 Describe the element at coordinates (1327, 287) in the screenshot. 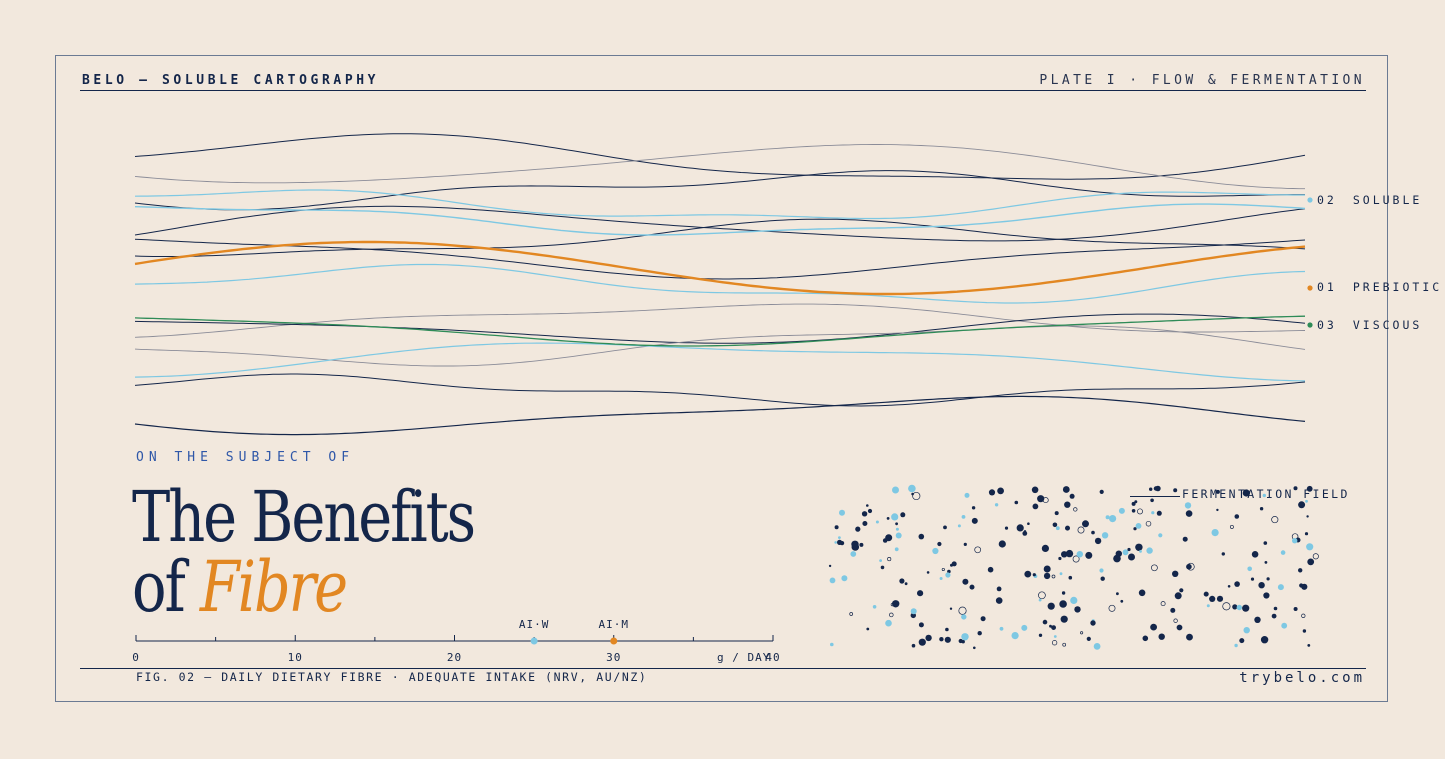

I see `legend-prebiotic-number: 01` at that location.